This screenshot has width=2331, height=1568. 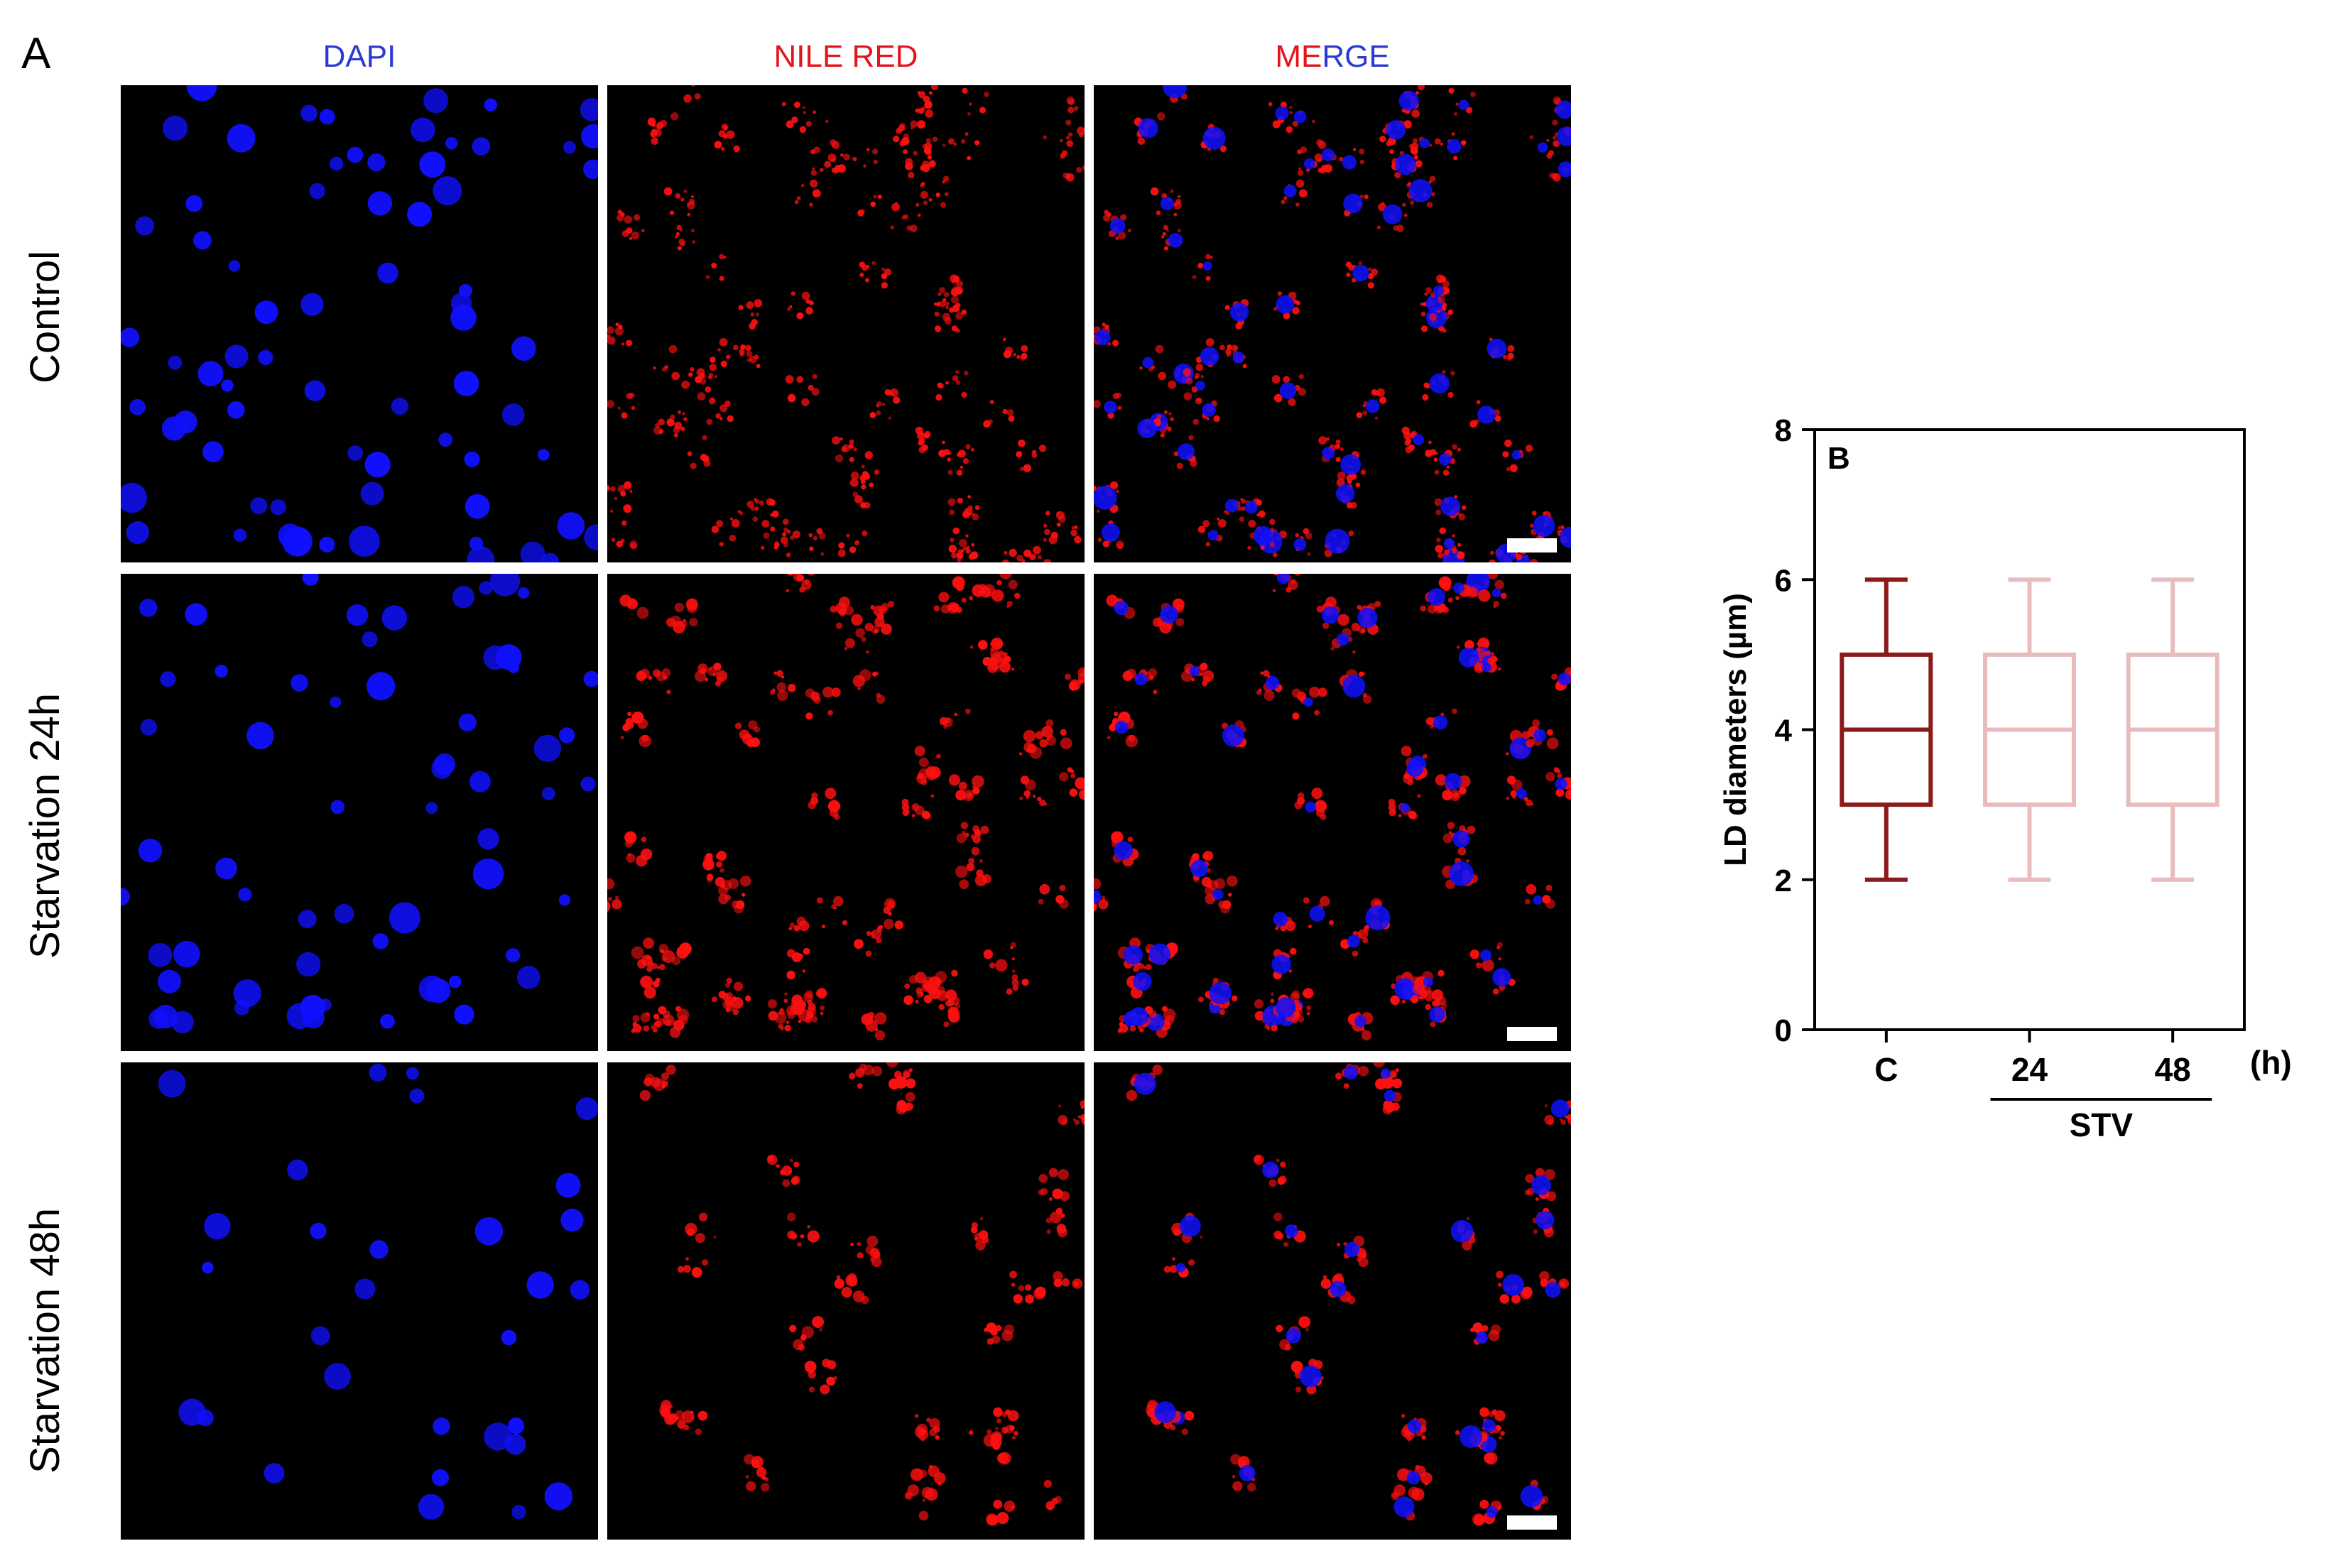 What do you see at coordinates (1532, 545) in the screenshot?
I see `scale-bar` at bounding box center [1532, 545].